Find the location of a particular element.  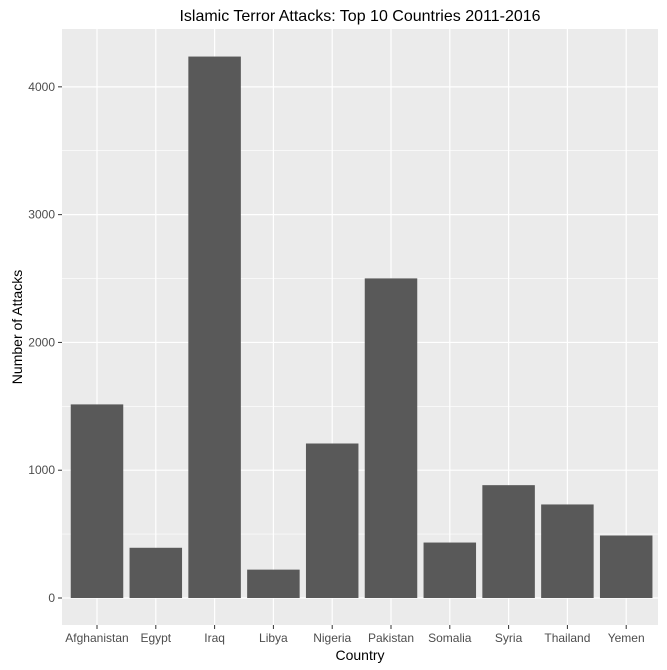

y-axis-title: Number of Attacks is located at coordinates (17, 327).